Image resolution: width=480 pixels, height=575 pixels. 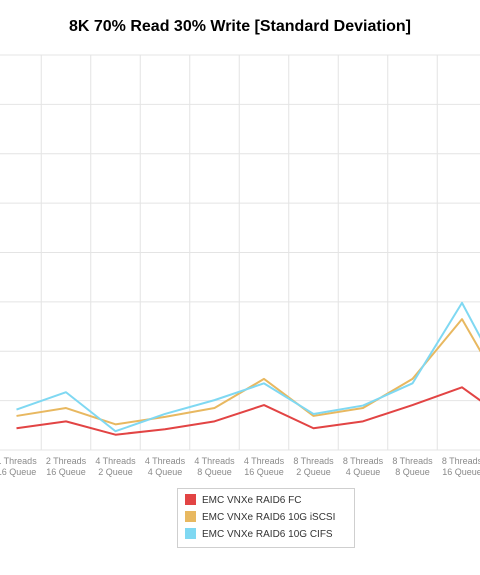 What do you see at coordinates (269, 517) in the screenshot?
I see `legend-label-iscsi: EMC VNXe RAID6 10G iSCSI` at bounding box center [269, 517].